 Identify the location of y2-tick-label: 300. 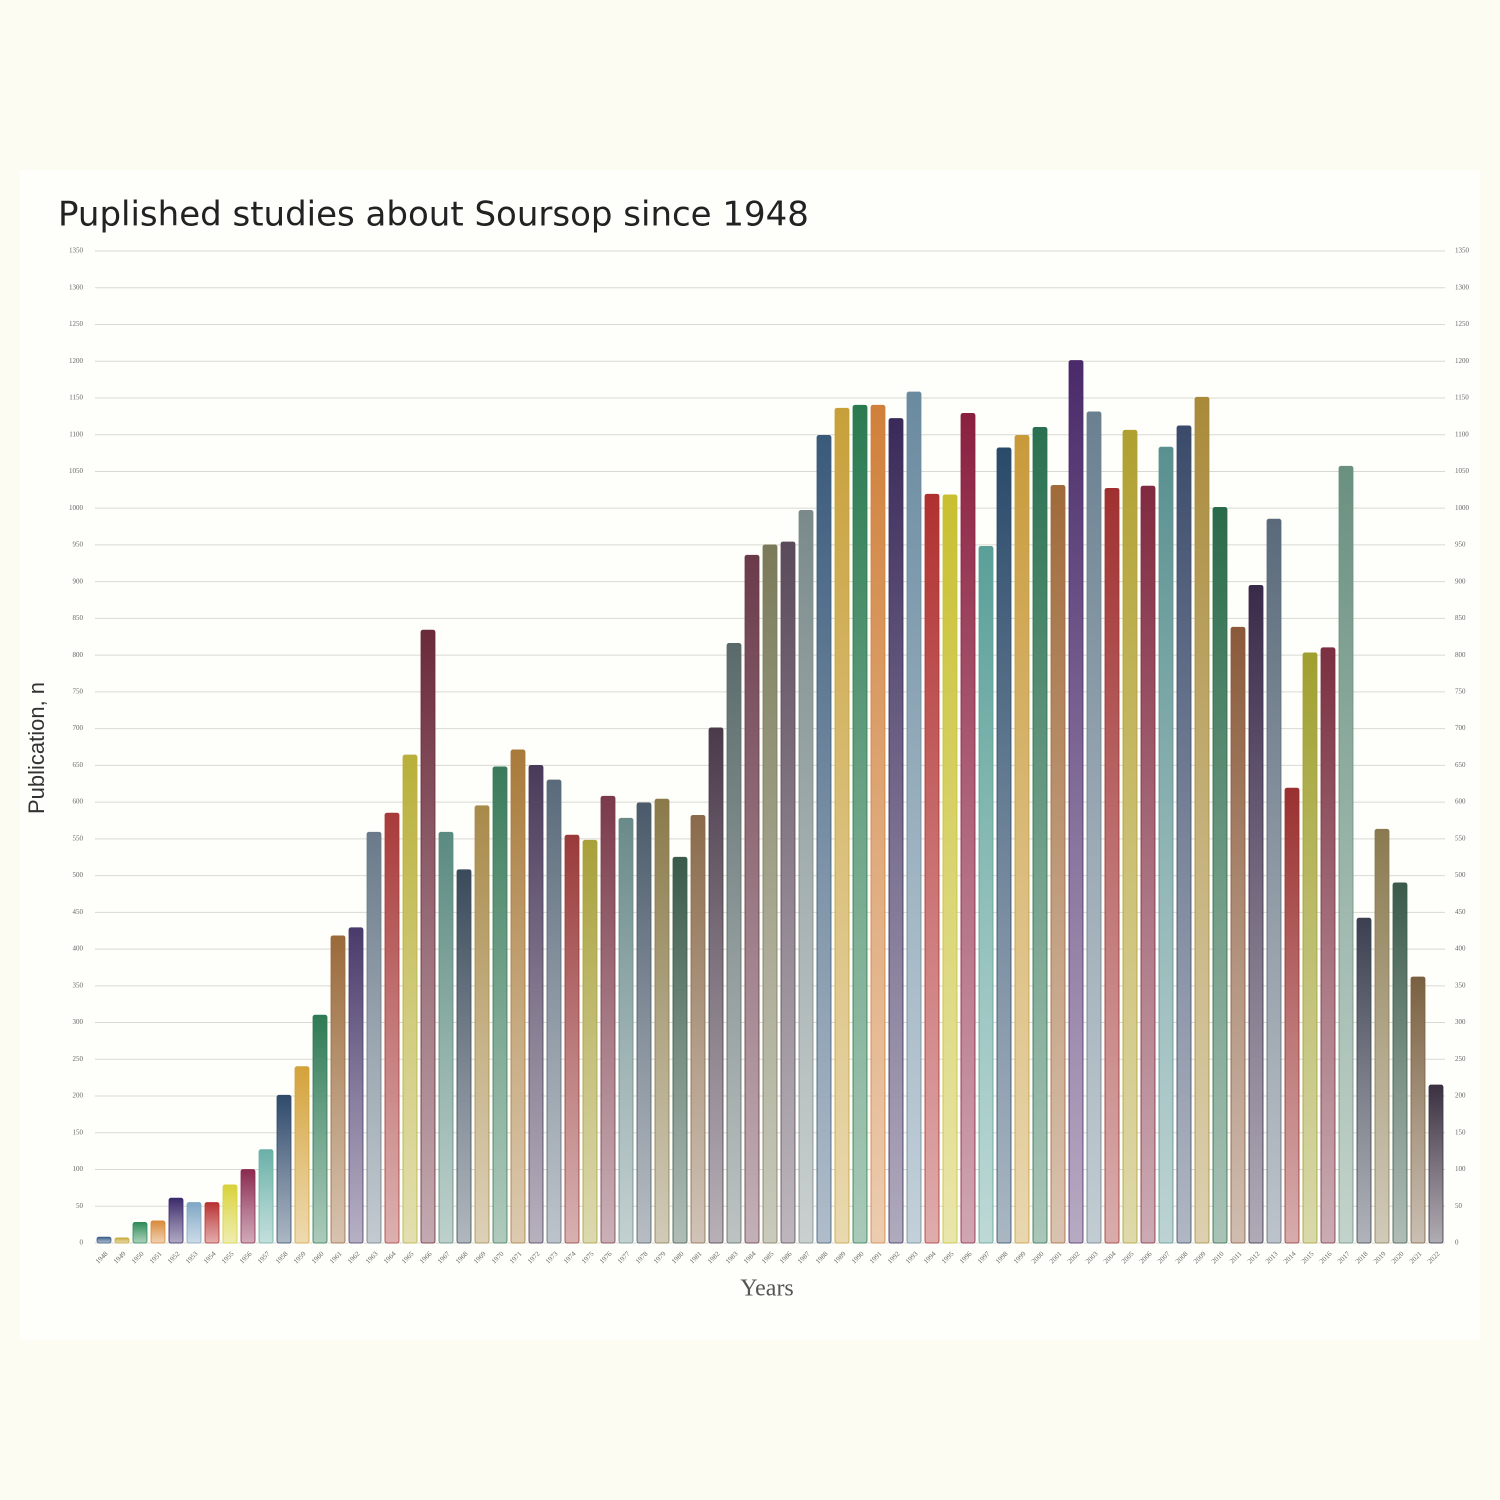
(1460, 1022).